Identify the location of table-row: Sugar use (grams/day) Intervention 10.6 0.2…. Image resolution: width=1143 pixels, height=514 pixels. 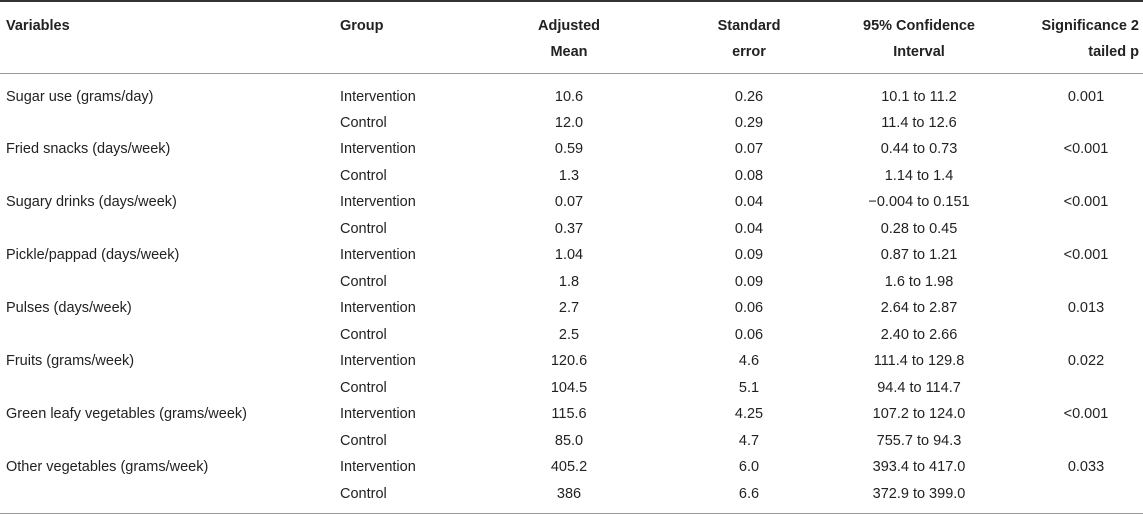
(571, 91).